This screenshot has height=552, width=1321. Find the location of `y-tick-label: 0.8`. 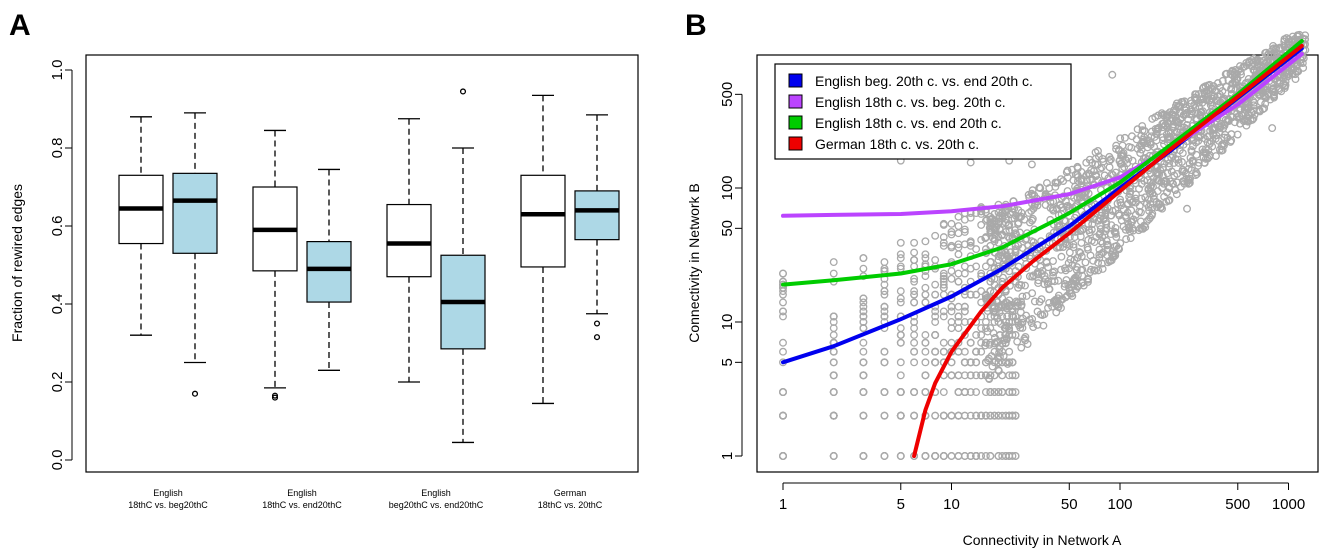

y-tick-label: 0.8 is located at coordinates (57, 148).